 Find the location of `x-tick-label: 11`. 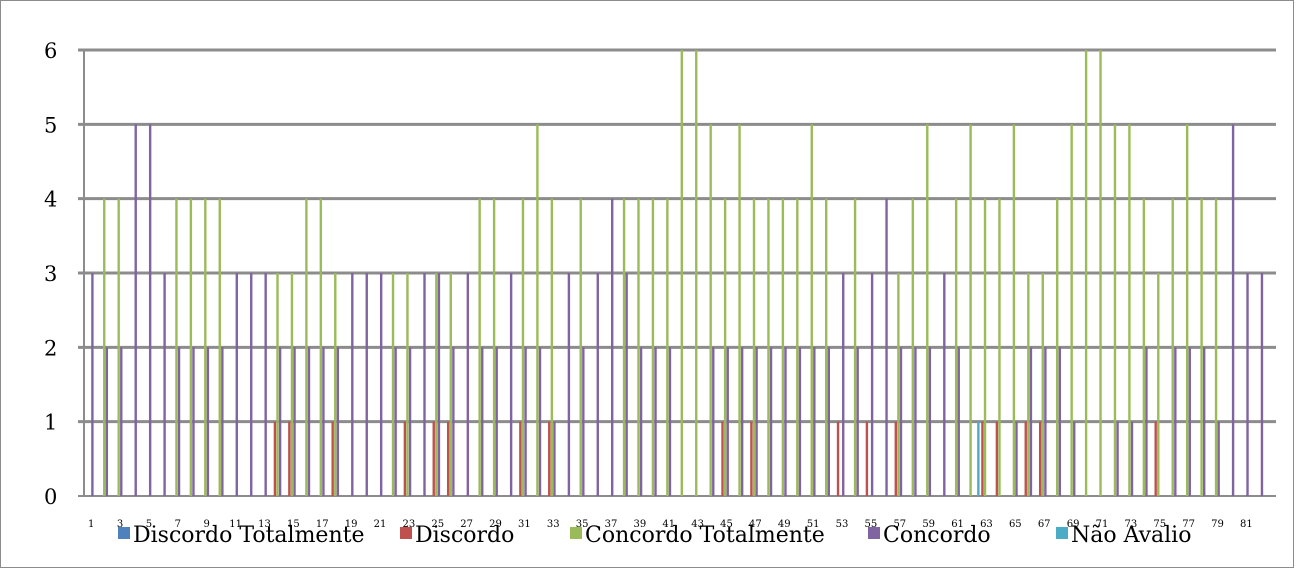

x-tick-label: 11 is located at coordinates (235, 524).